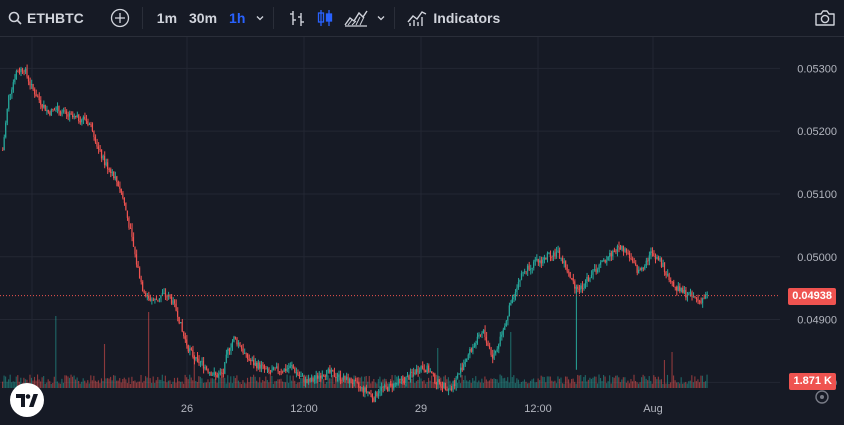 The height and width of the screenshot is (425, 844). Describe the element at coordinates (120, 18) in the screenshot. I see `compare-symbol-button` at that location.